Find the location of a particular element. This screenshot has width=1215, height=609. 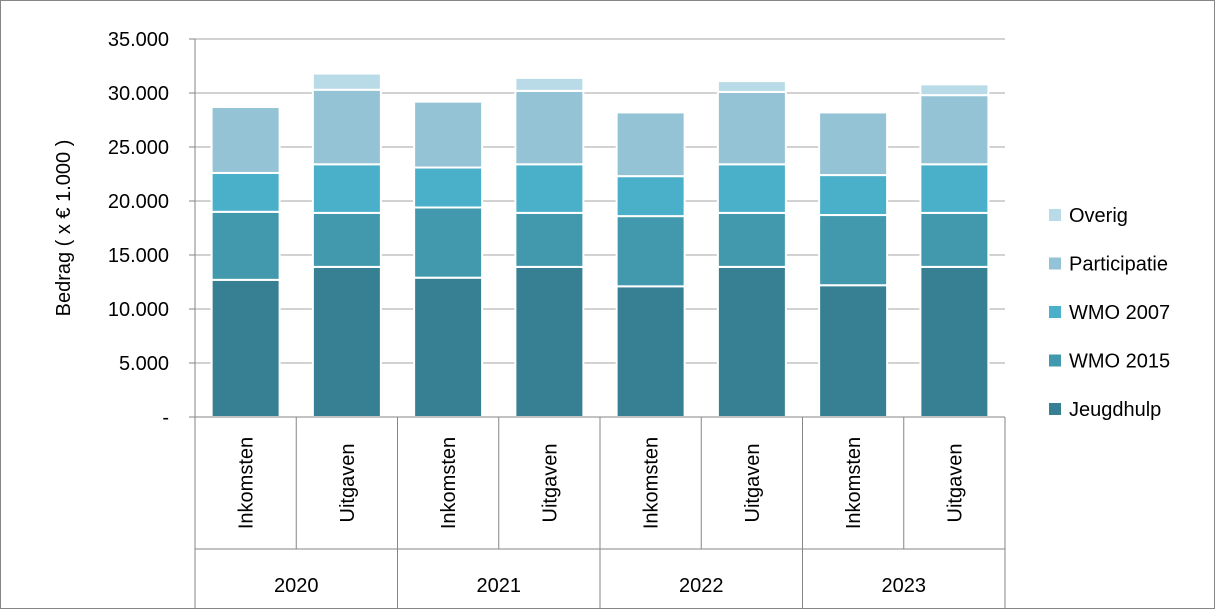

y-tick-label: 15.000 is located at coordinates (138, 256).